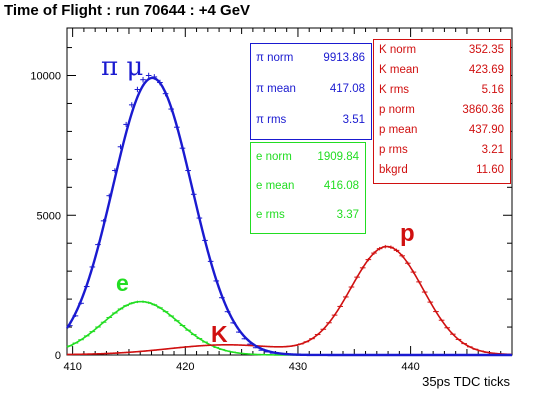  Describe the element at coordinates (122, 67) in the screenshot. I see `pi-mu-annotation: π μ` at that location.